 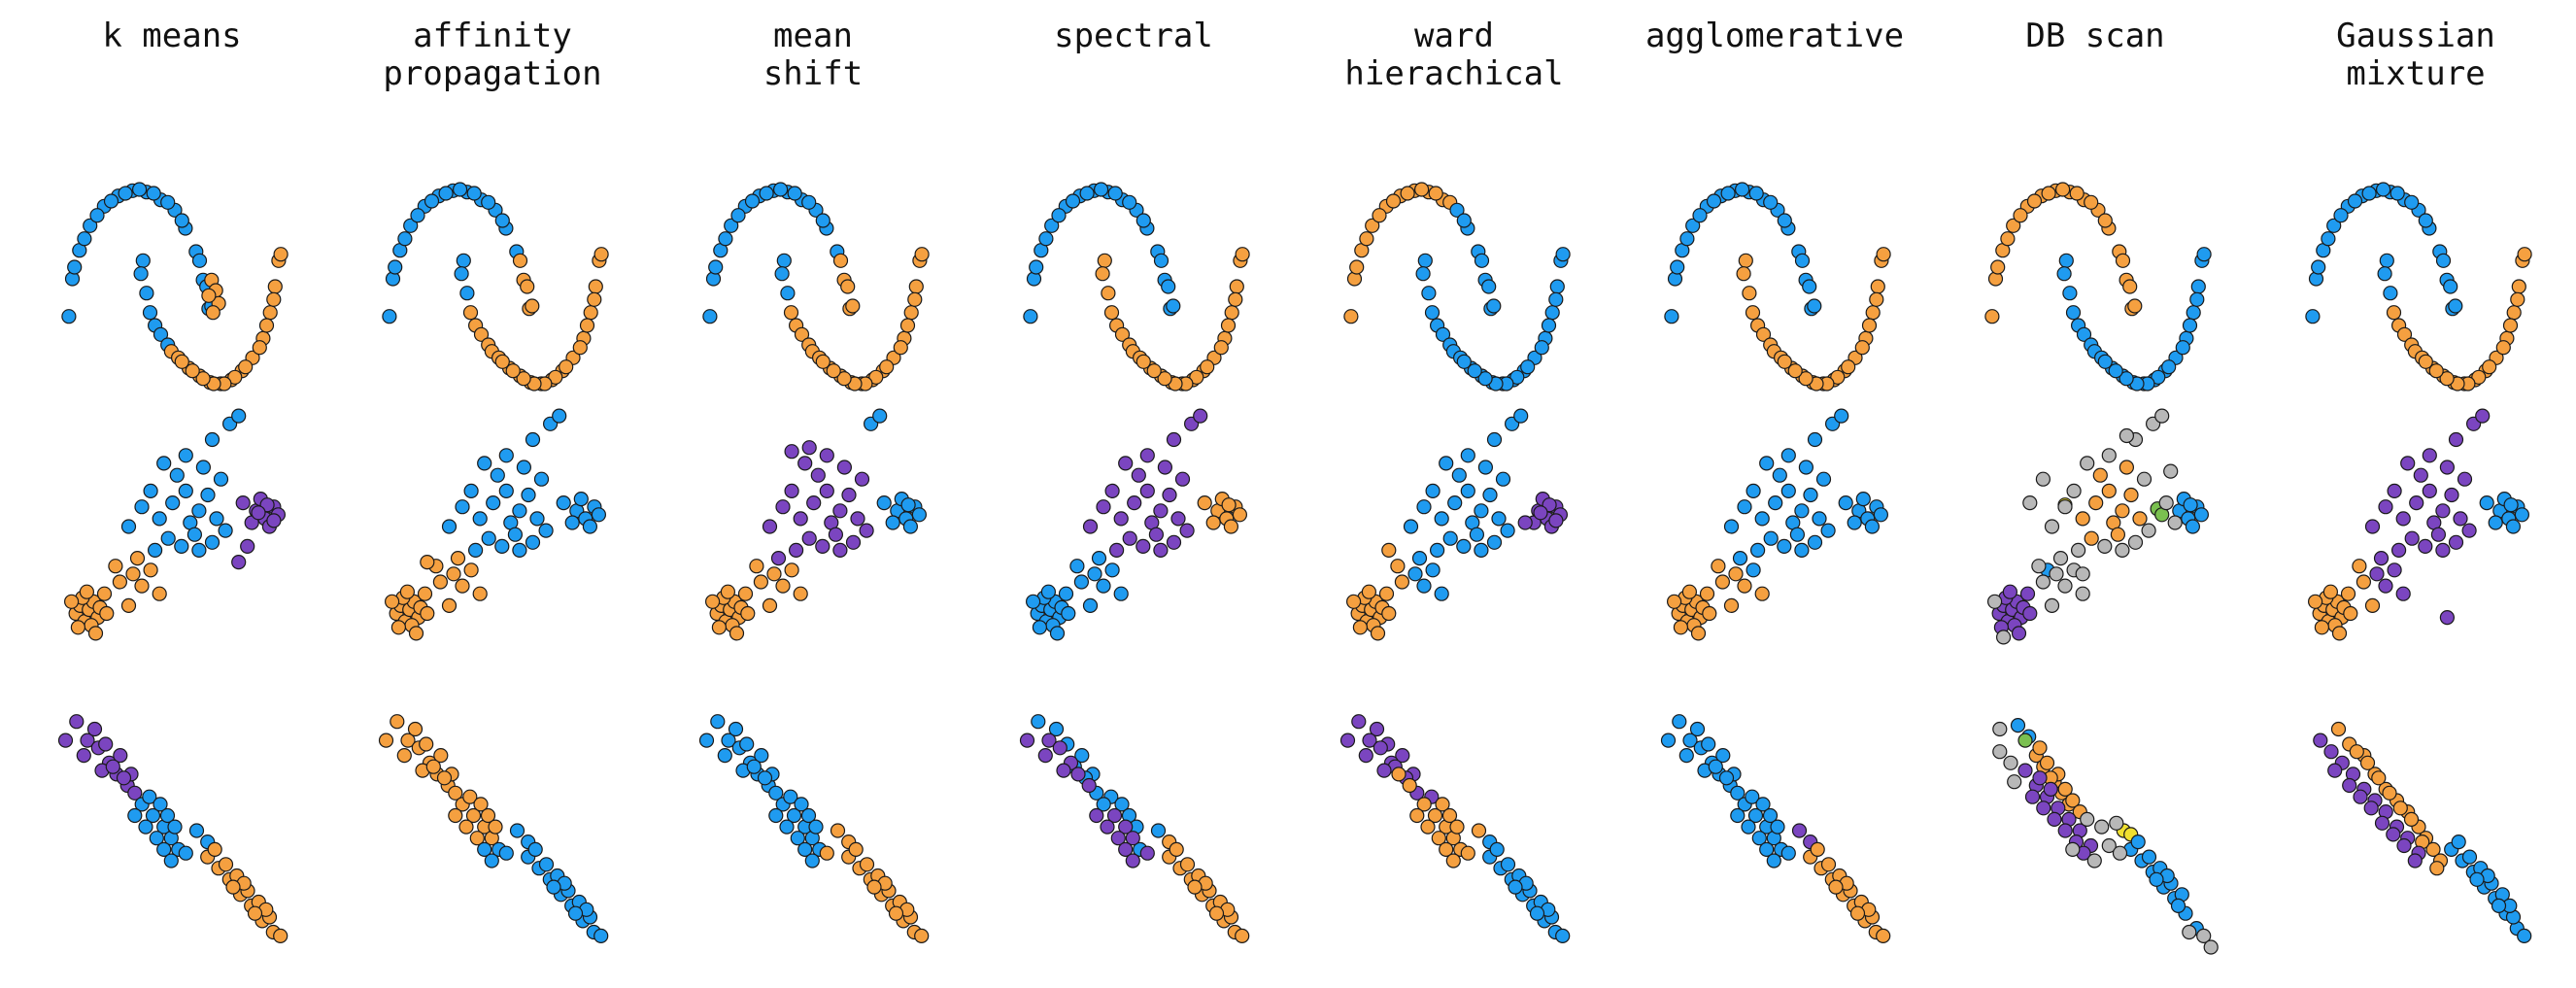 What do you see at coordinates (1774, 36) in the screenshot?
I see `column-title-agglomerative: agglomerative` at bounding box center [1774, 36].